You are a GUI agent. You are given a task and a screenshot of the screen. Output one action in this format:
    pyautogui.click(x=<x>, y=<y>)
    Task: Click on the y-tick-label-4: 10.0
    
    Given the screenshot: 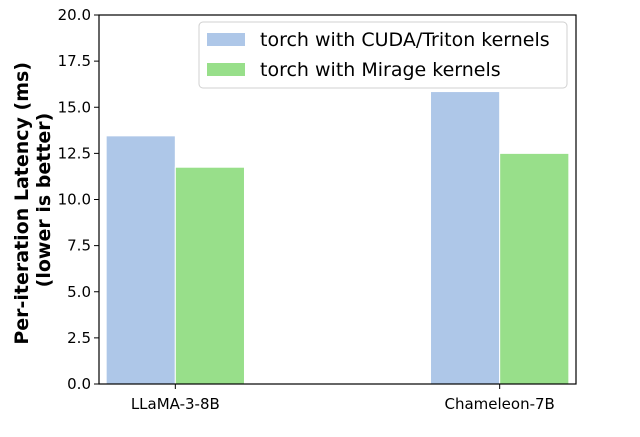 What is the action you would take?
    pyautogui.click(x=74, y=200)
    